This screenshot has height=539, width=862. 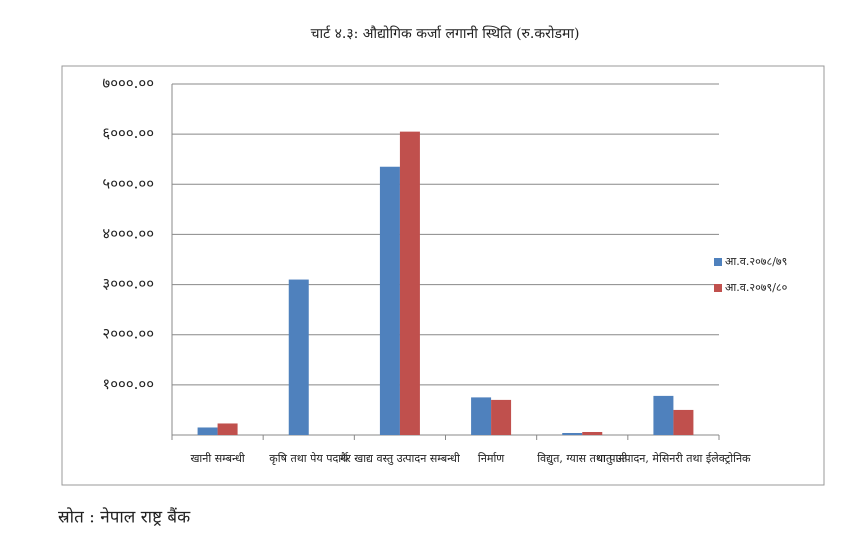 I want to click on y-tick-label: १०००.००, so click(x=128, y=384).